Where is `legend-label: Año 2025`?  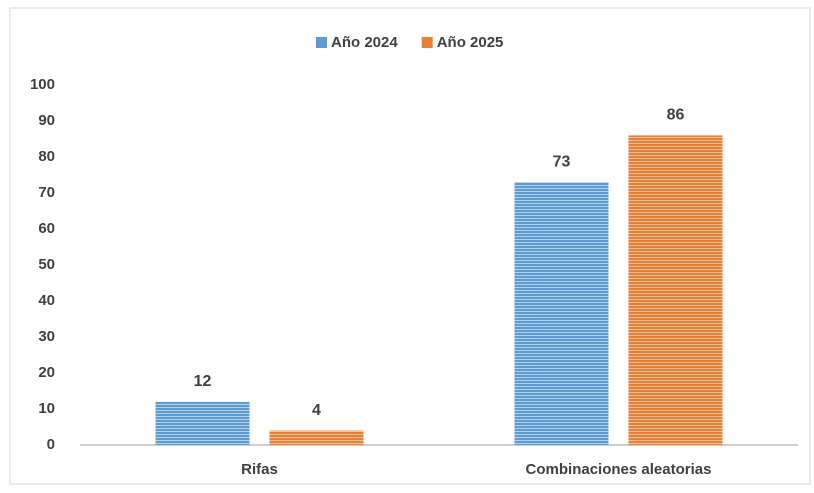
legend-label: Año 2025 is located at coordinates (470, 42).